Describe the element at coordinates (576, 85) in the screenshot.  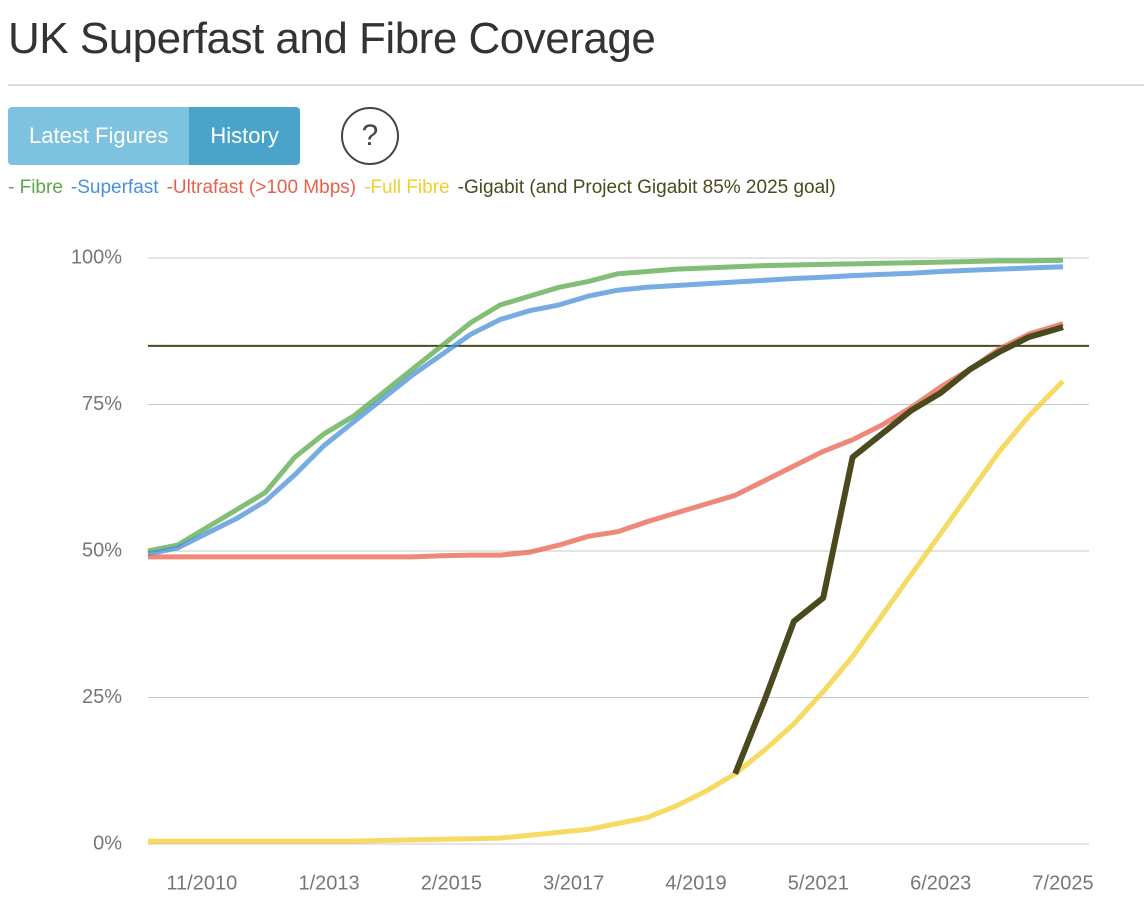
I see `divider` at that location.